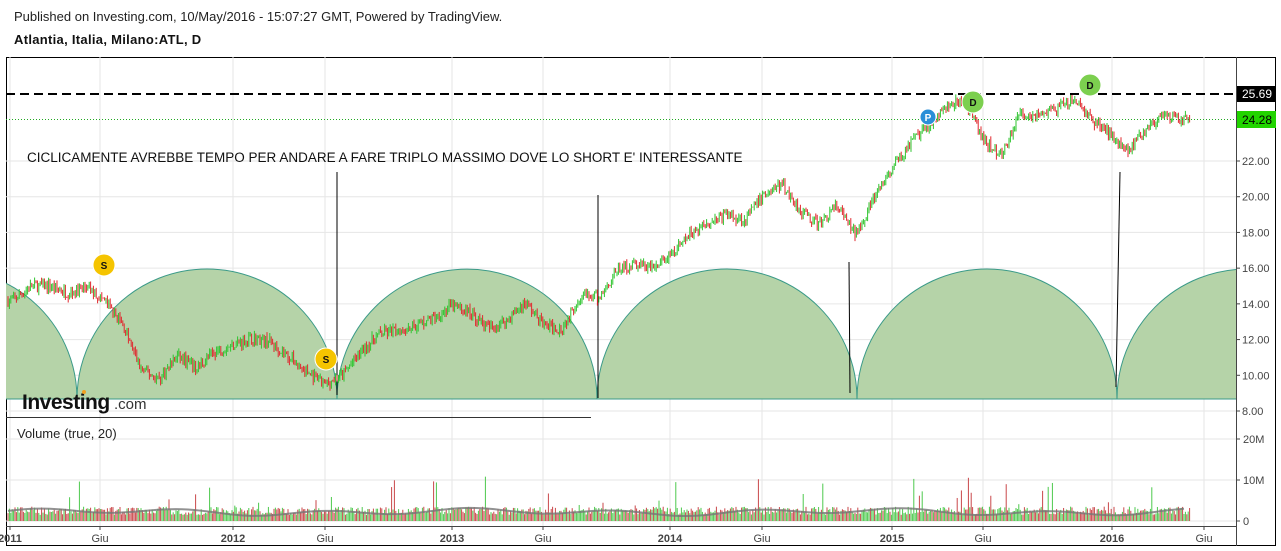 Image resolution: width=1281 pixels, height=551 pixels. Describe the element at coordinates (1256, 162) in the screenshot. I see `y-tick-label: 22.00` at that location.